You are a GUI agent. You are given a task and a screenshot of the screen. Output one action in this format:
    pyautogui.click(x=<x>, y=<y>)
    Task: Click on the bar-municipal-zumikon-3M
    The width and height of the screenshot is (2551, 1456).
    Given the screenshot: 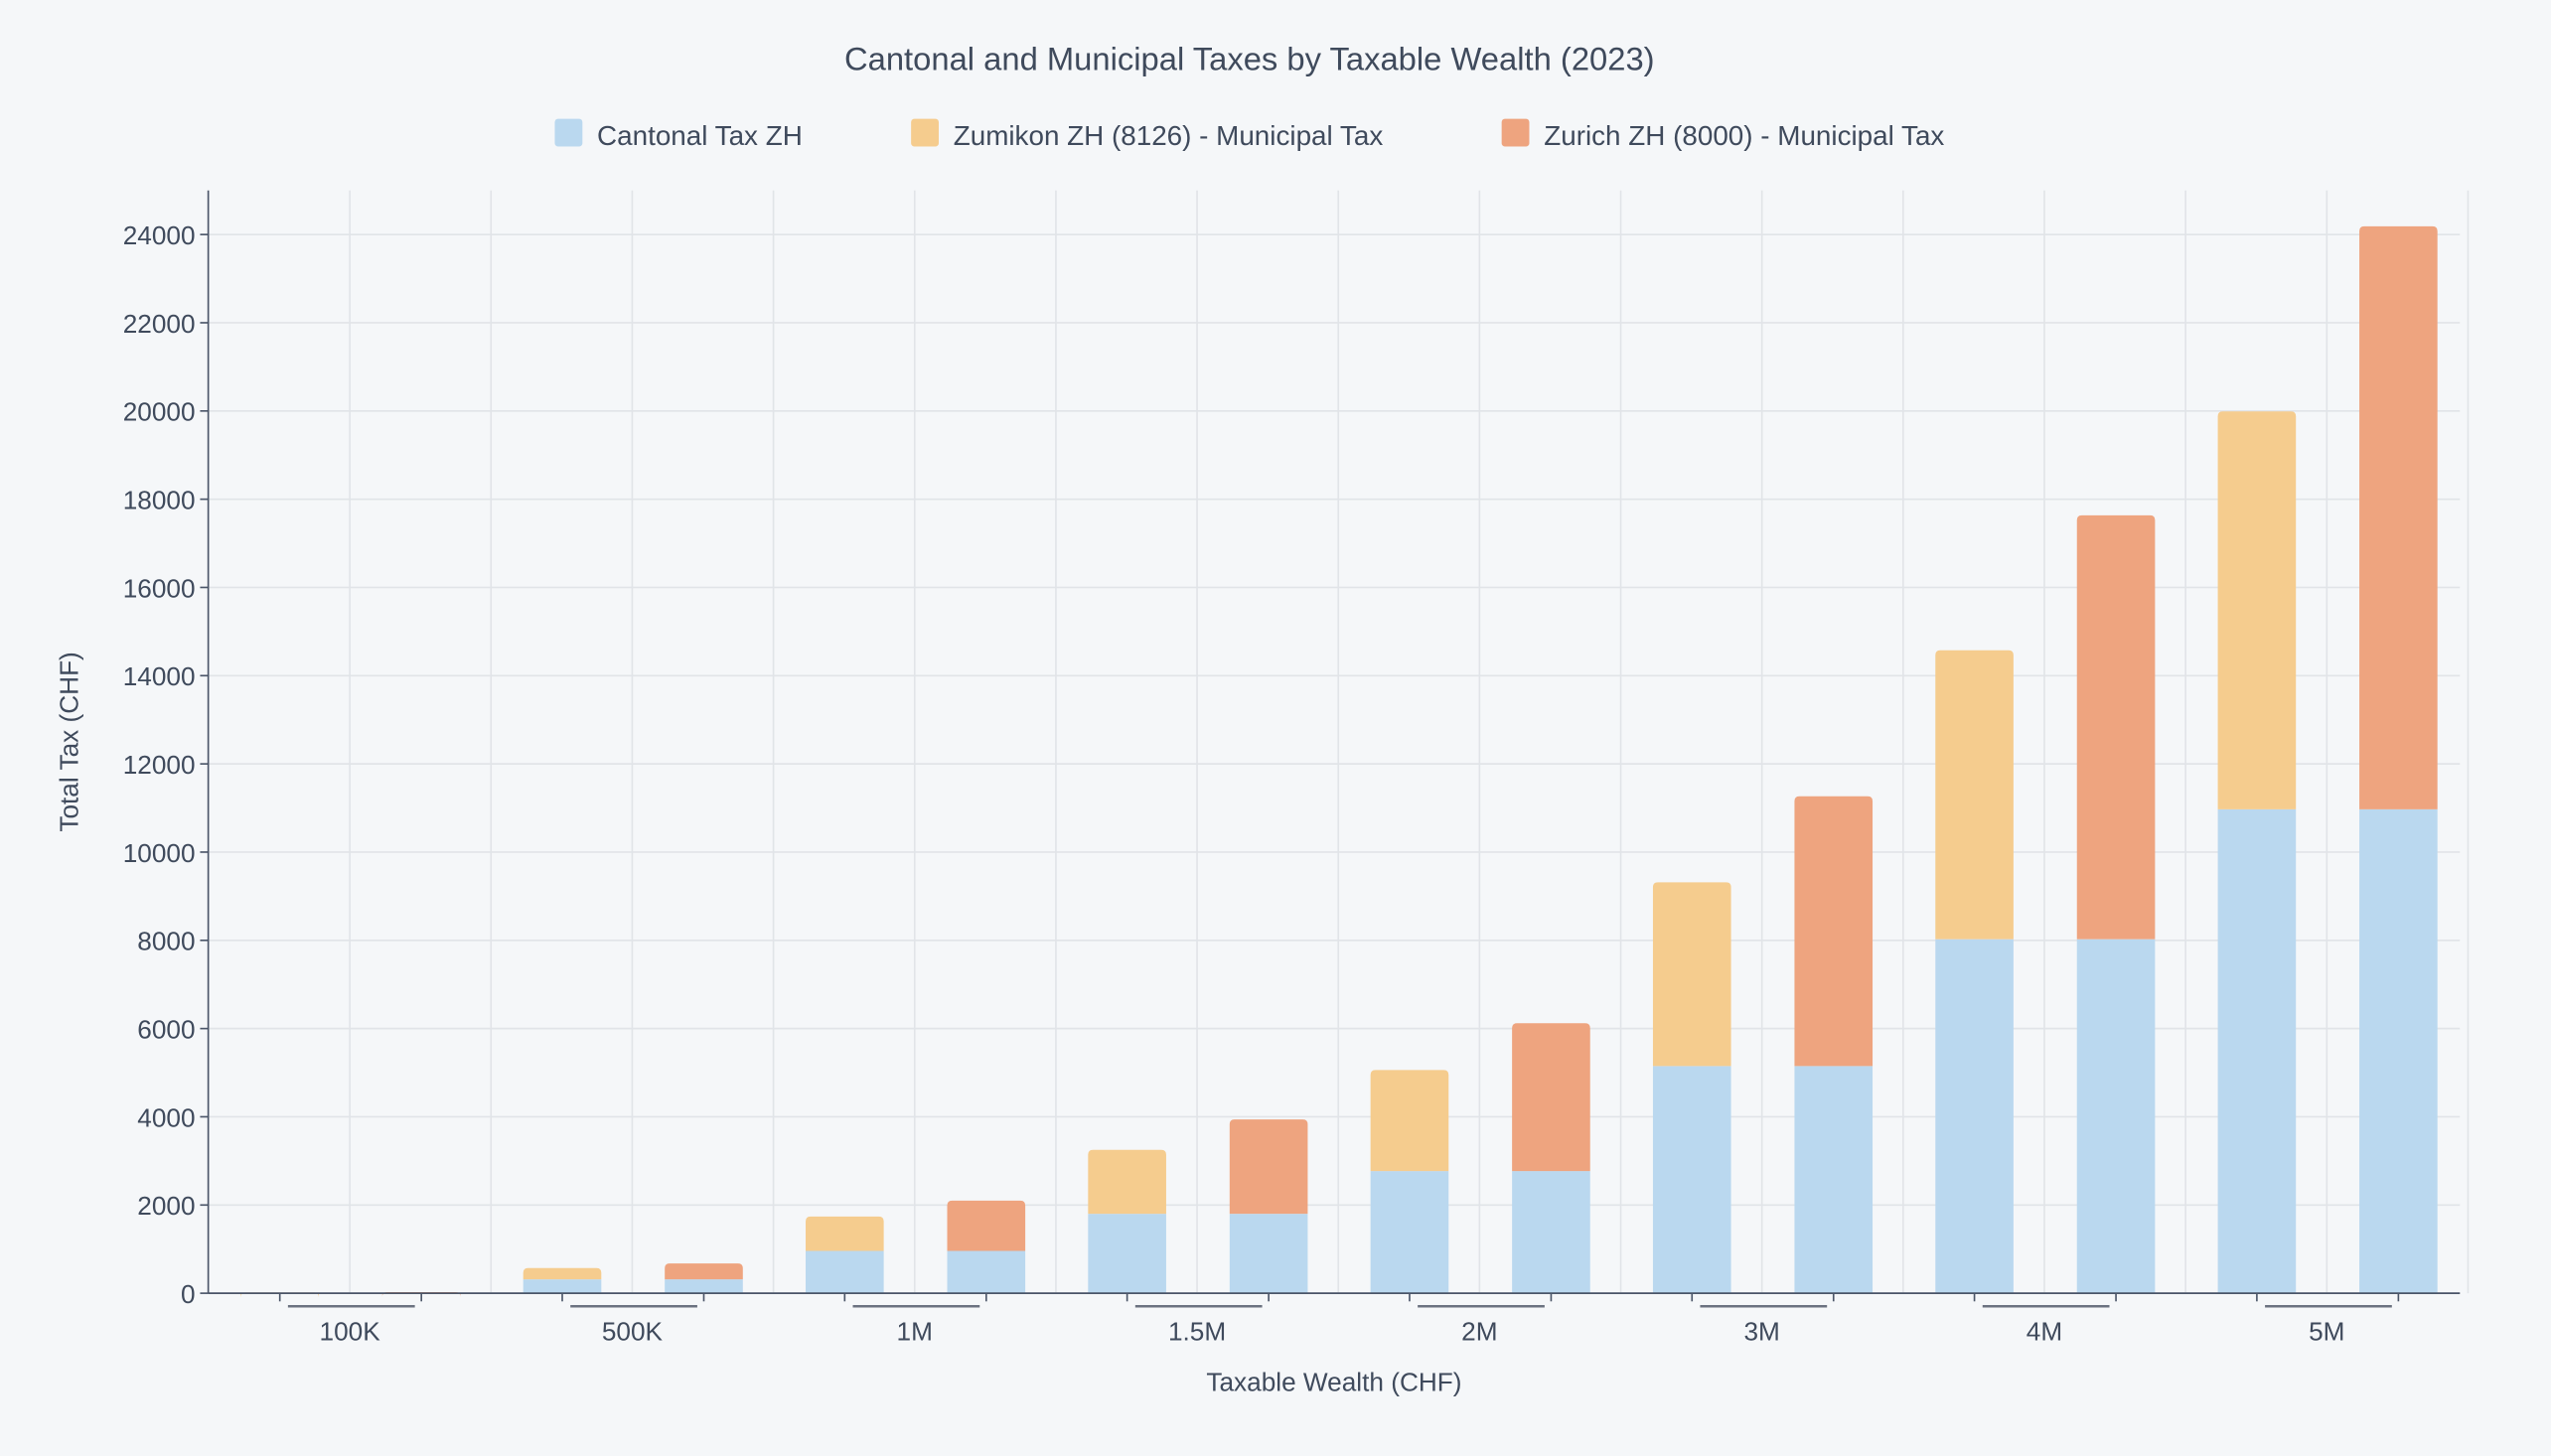 What is the action you would take?
    pyautogui.click(x=1691, y=974)
    